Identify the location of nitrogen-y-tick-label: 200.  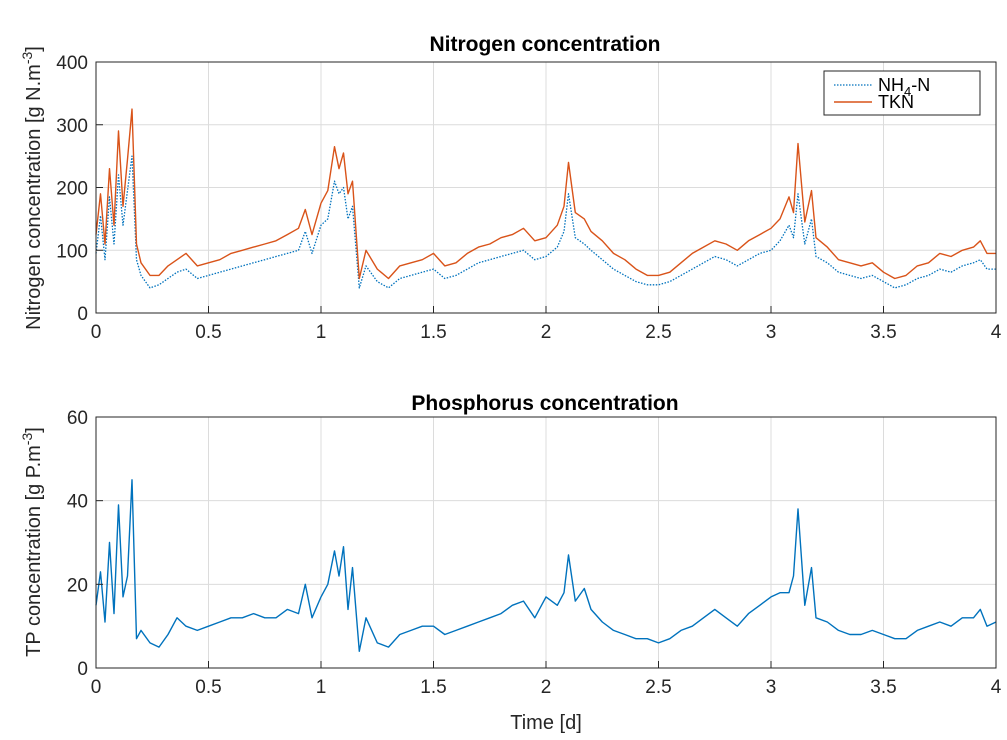
(72, 189).